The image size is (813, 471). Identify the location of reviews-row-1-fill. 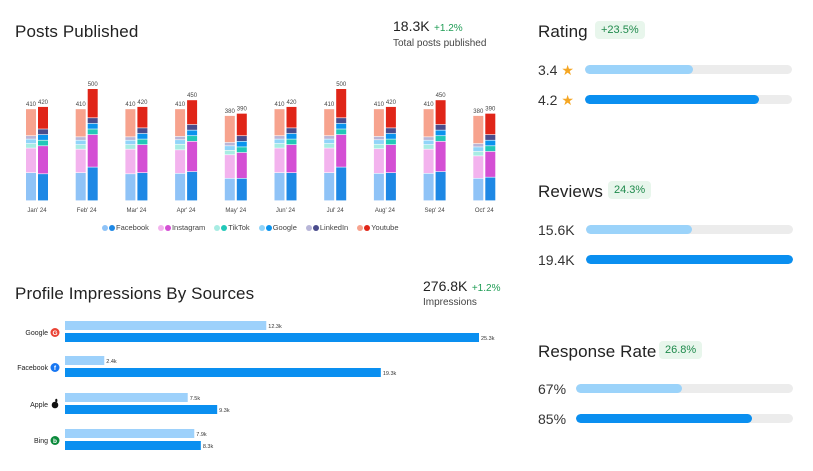
(639, 229).